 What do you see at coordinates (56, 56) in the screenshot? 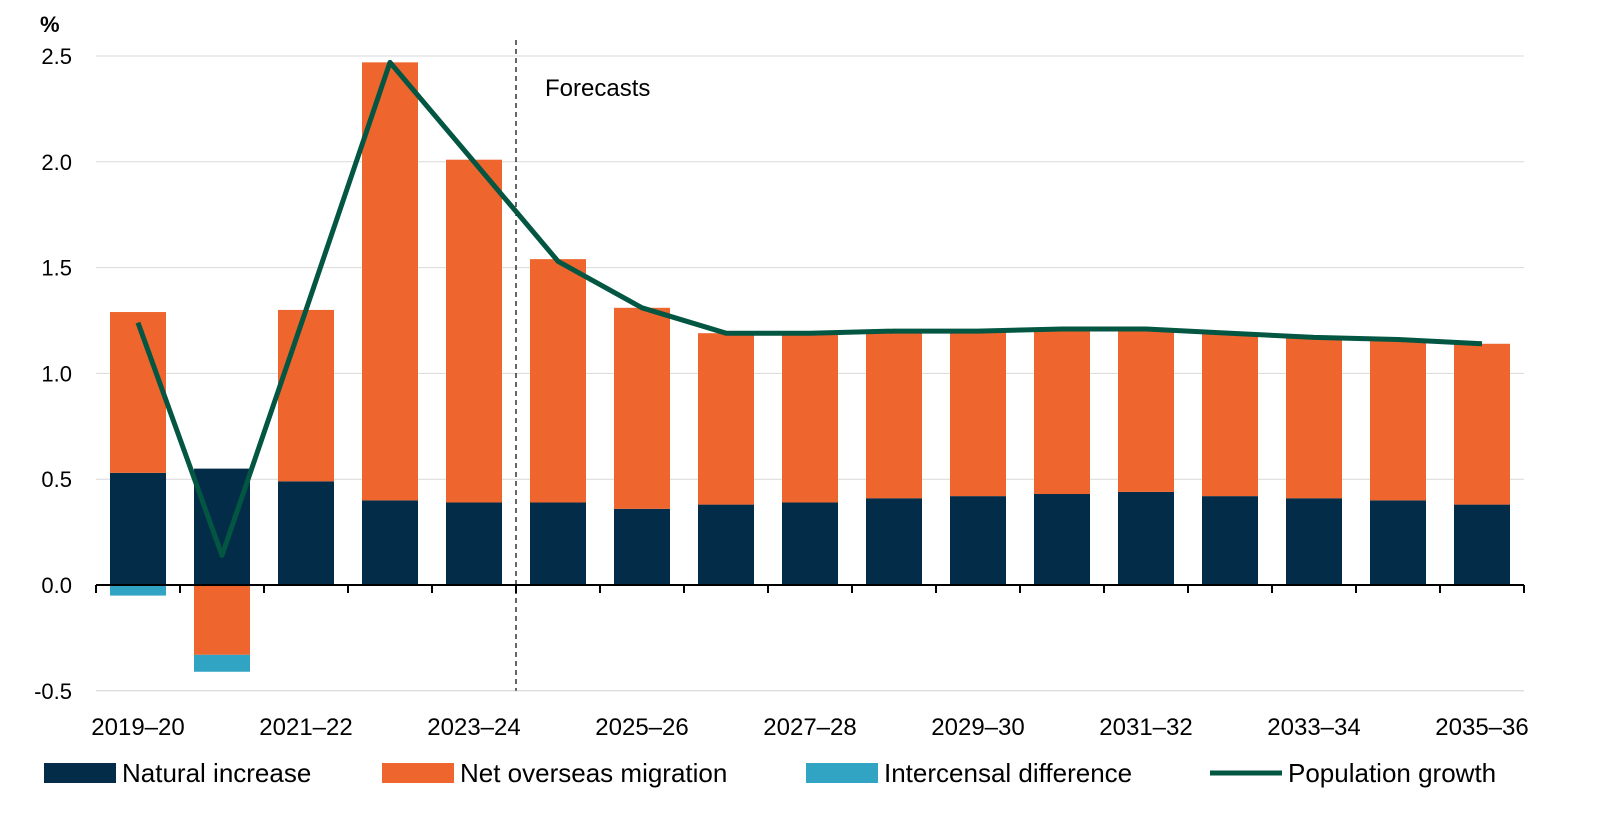
I see `y-tick-label: 2.5` at bounding box center [56, 56].